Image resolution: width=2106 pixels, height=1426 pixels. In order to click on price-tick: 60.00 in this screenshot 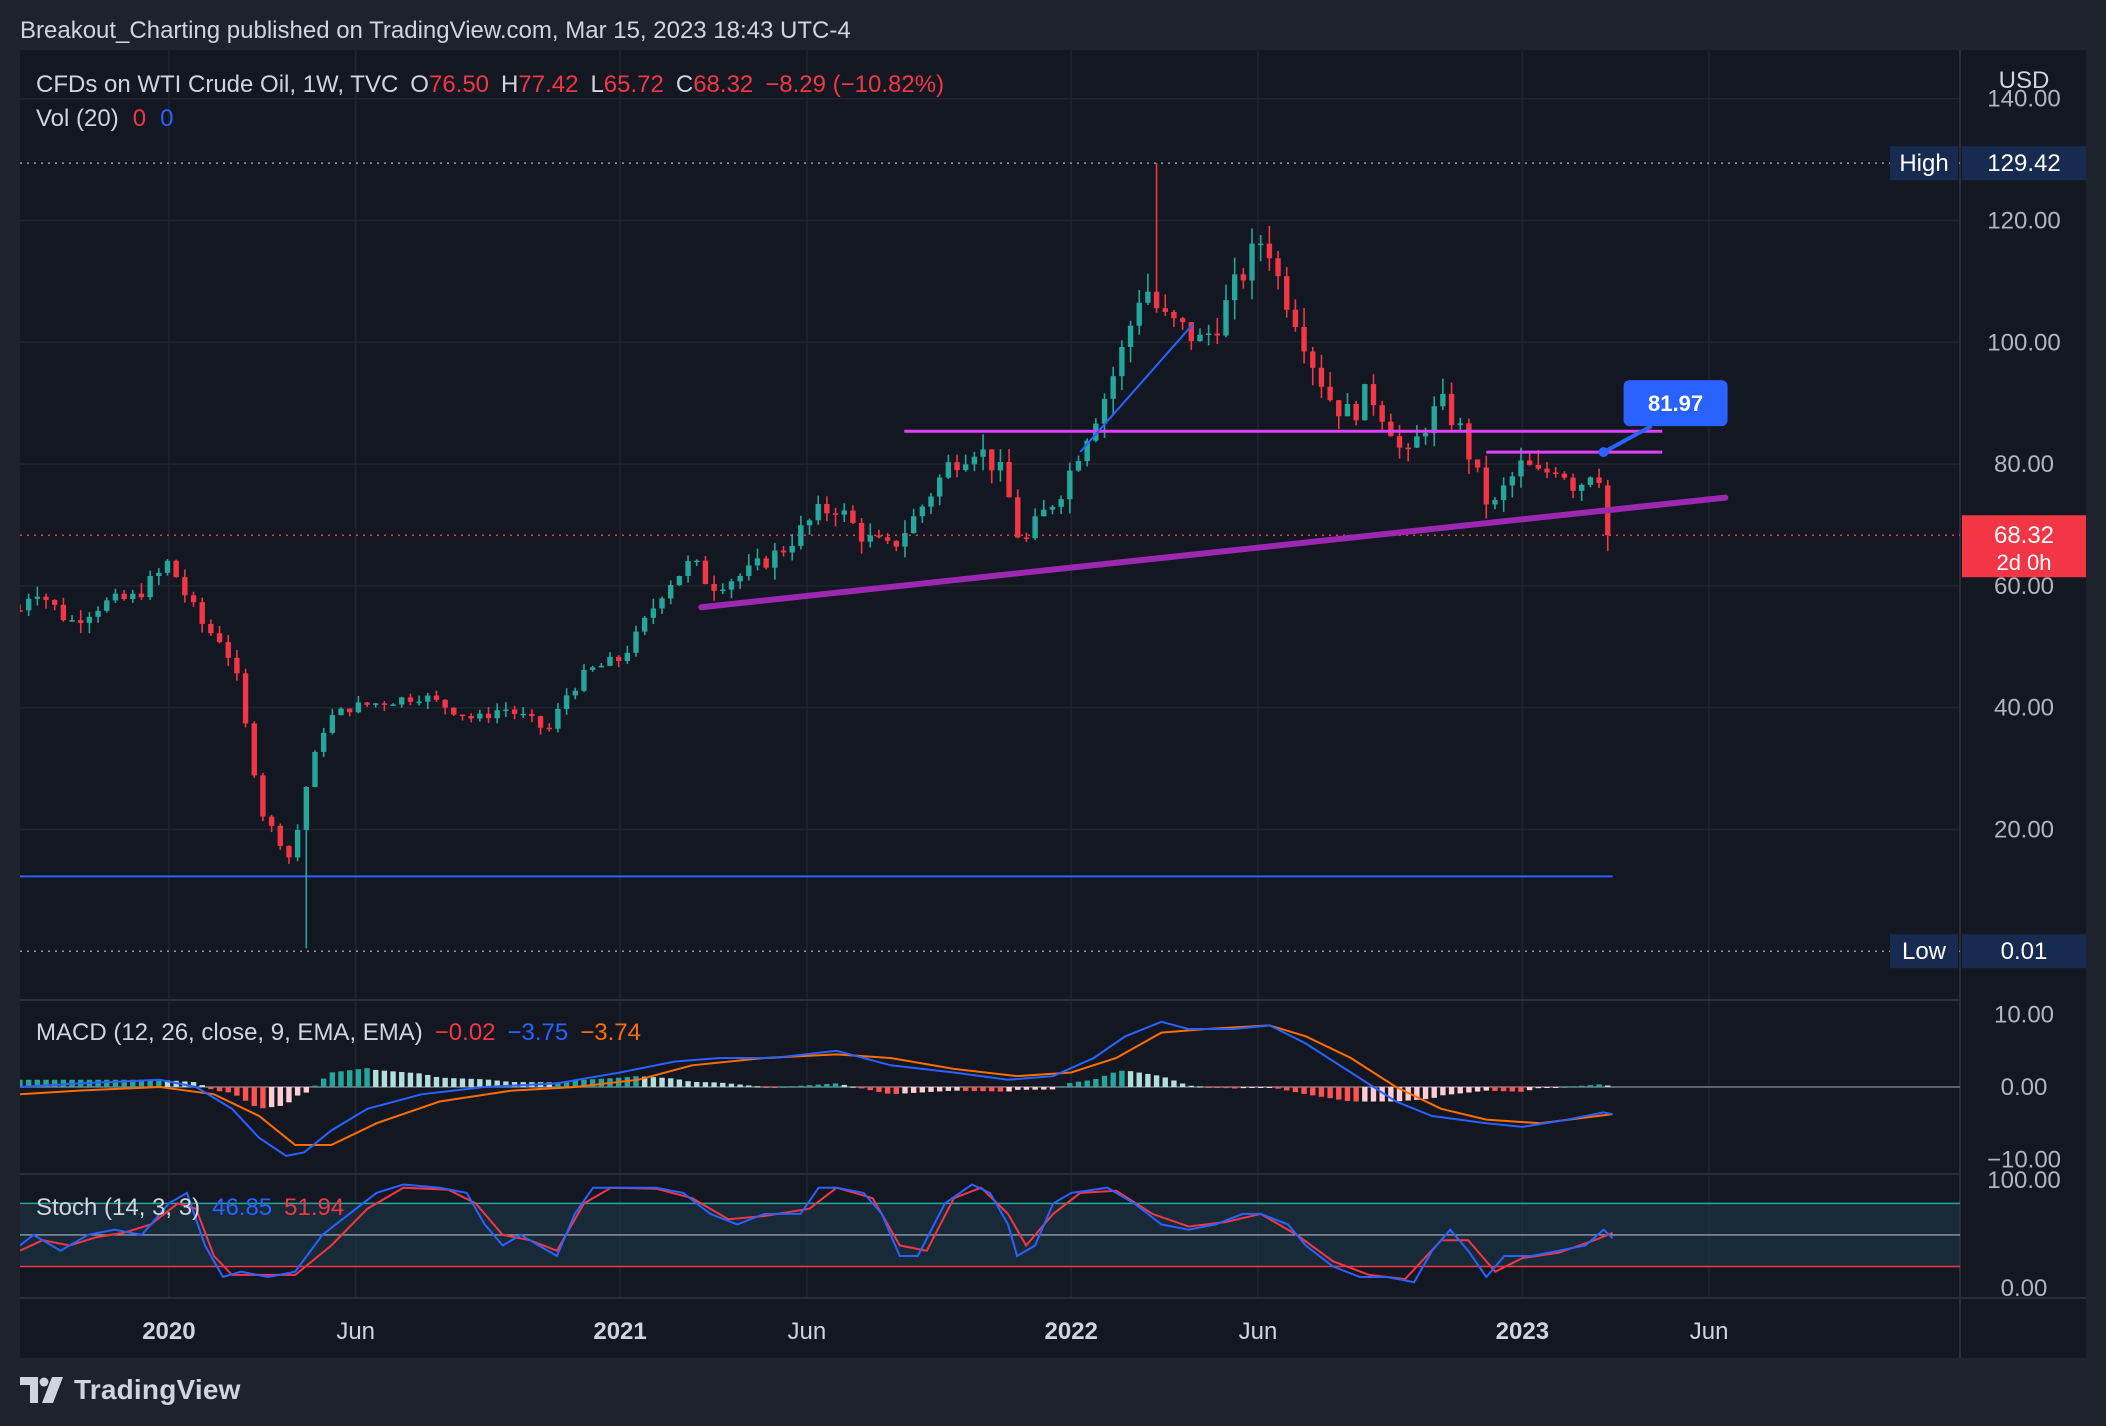, I will do `click(2024, 586)`.